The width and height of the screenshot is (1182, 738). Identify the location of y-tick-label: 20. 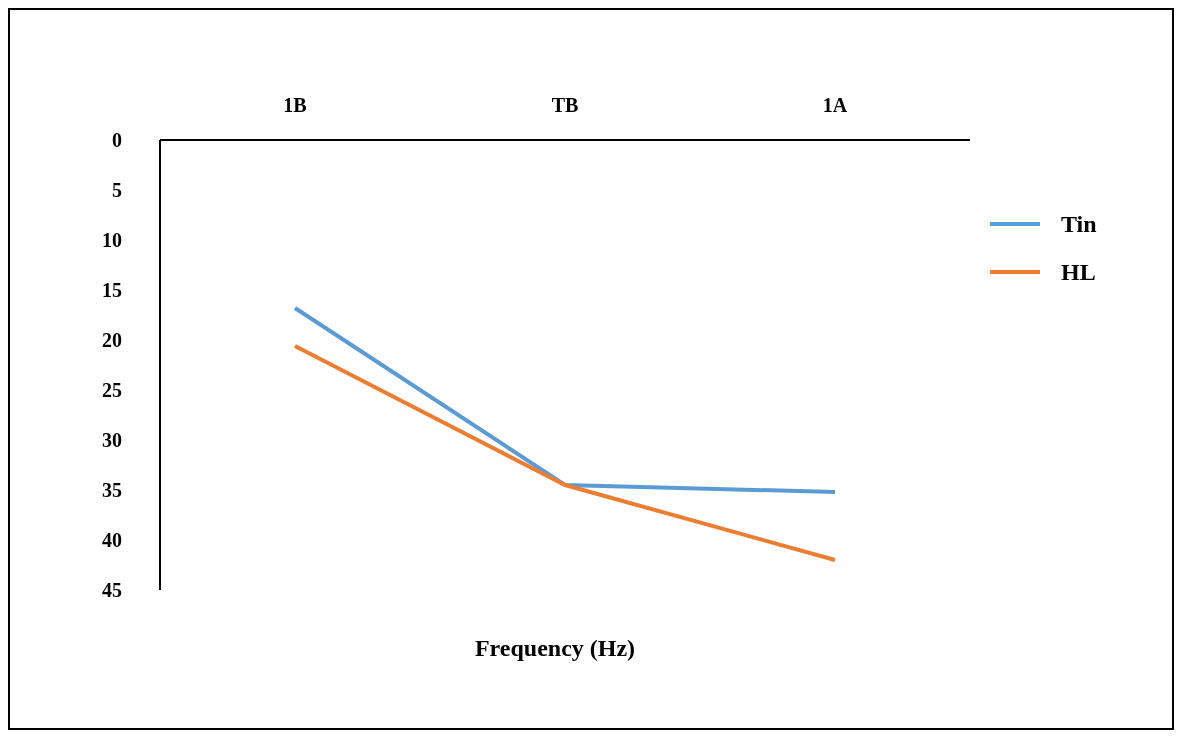
(112, 340).